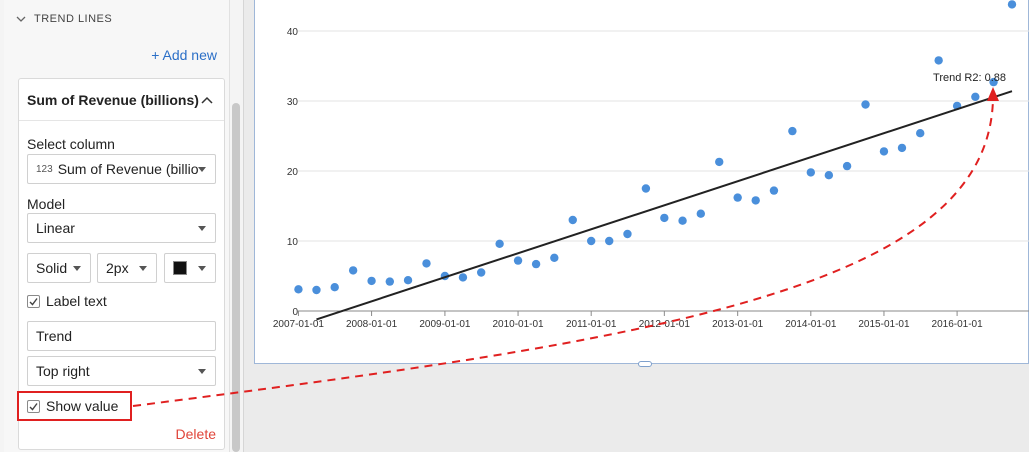  I want to click on add-new-trend-line-button: + Add new, so click(184, 55).